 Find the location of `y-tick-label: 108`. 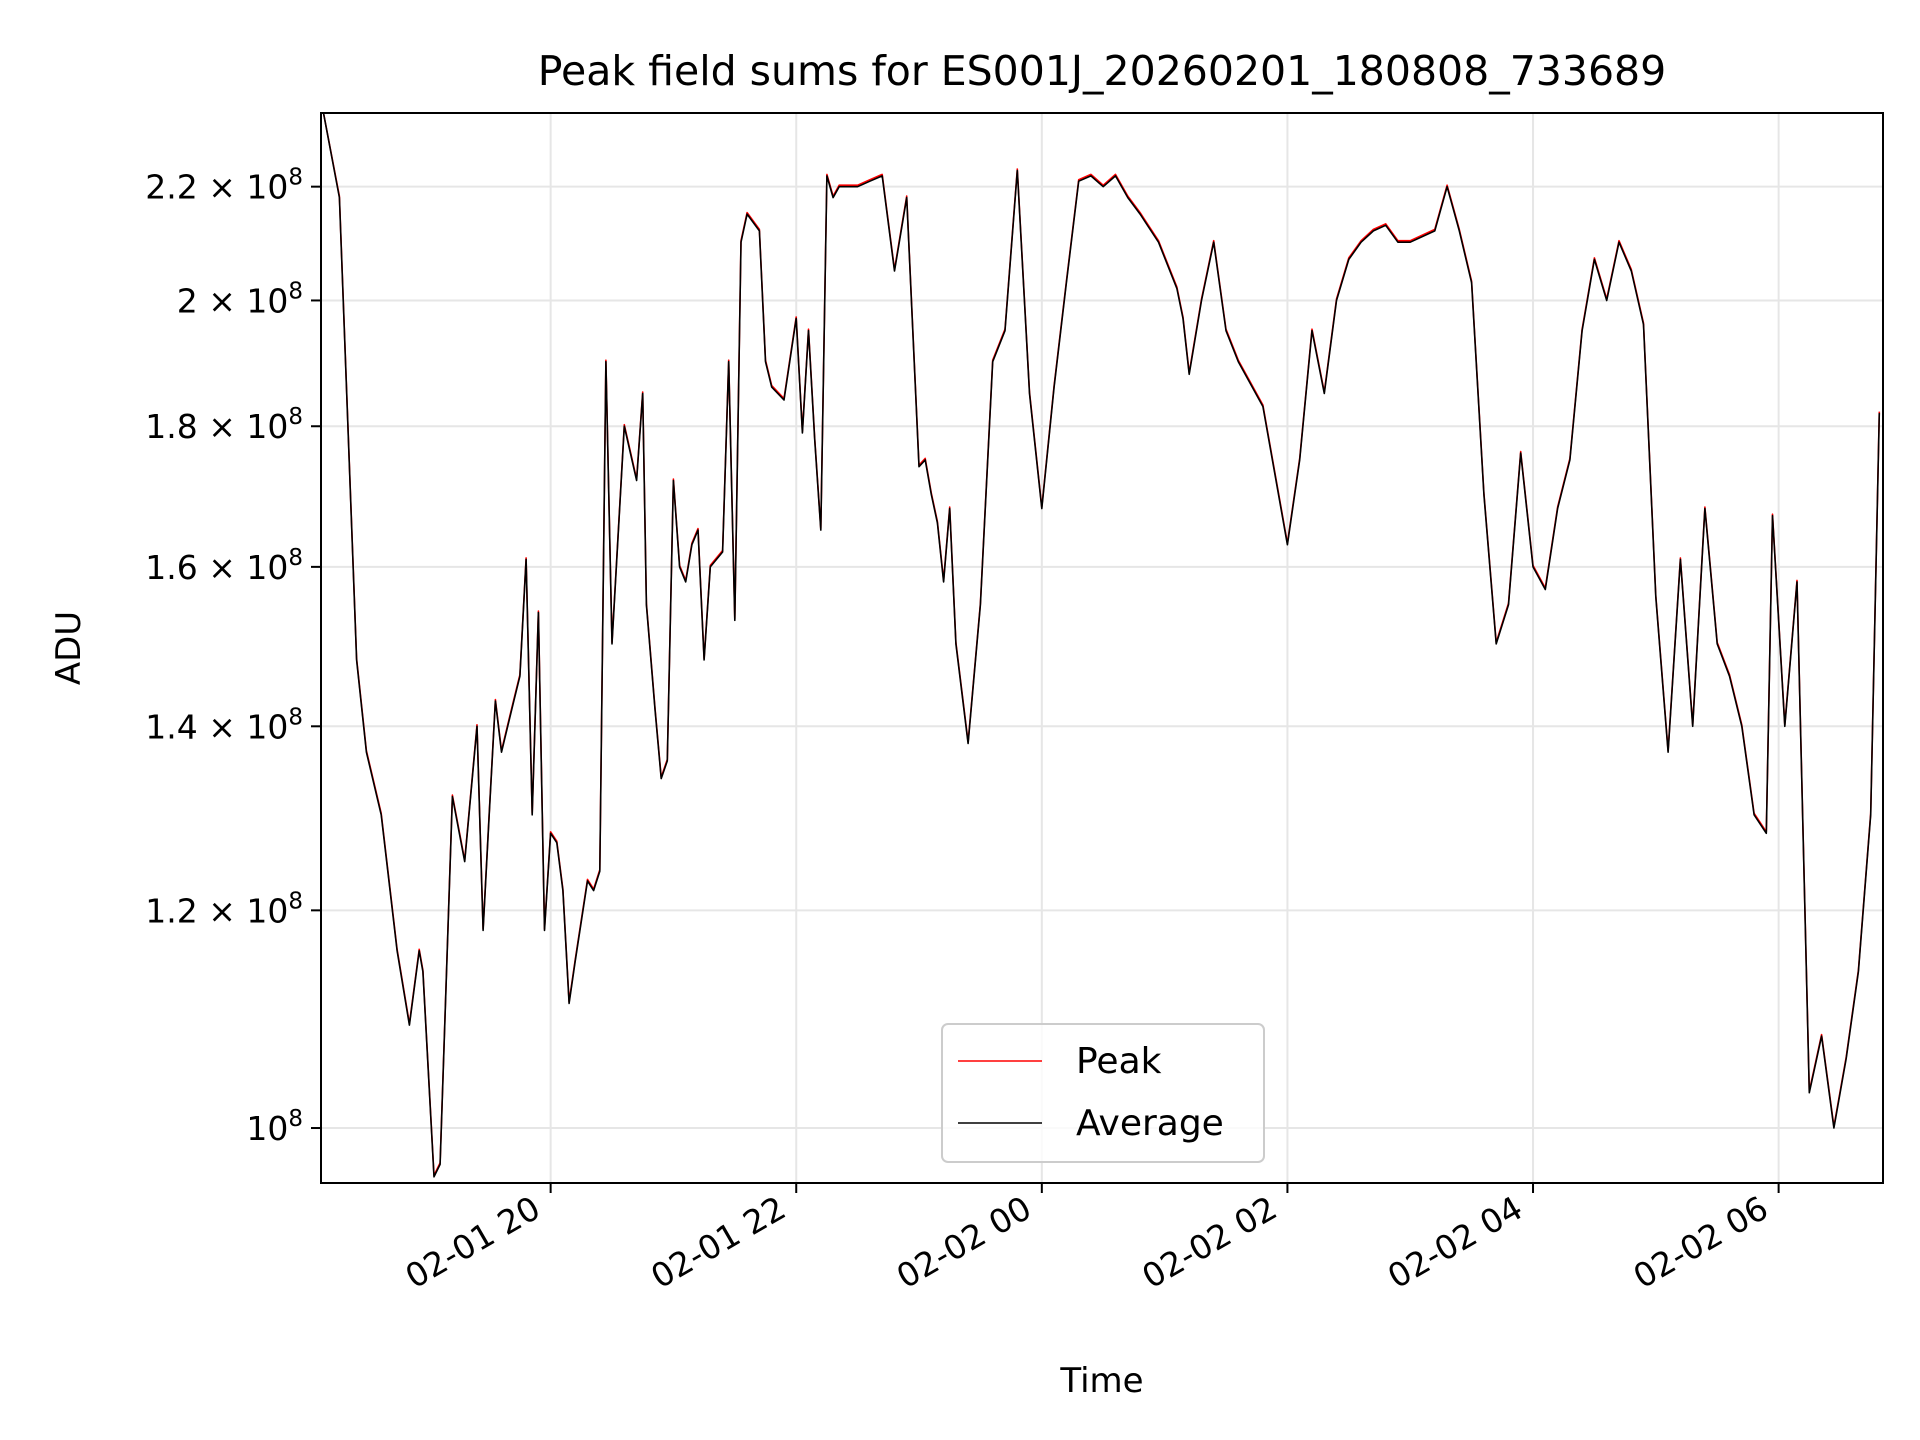

y-tick-label: 108 is located at coordinates (274, 1127).